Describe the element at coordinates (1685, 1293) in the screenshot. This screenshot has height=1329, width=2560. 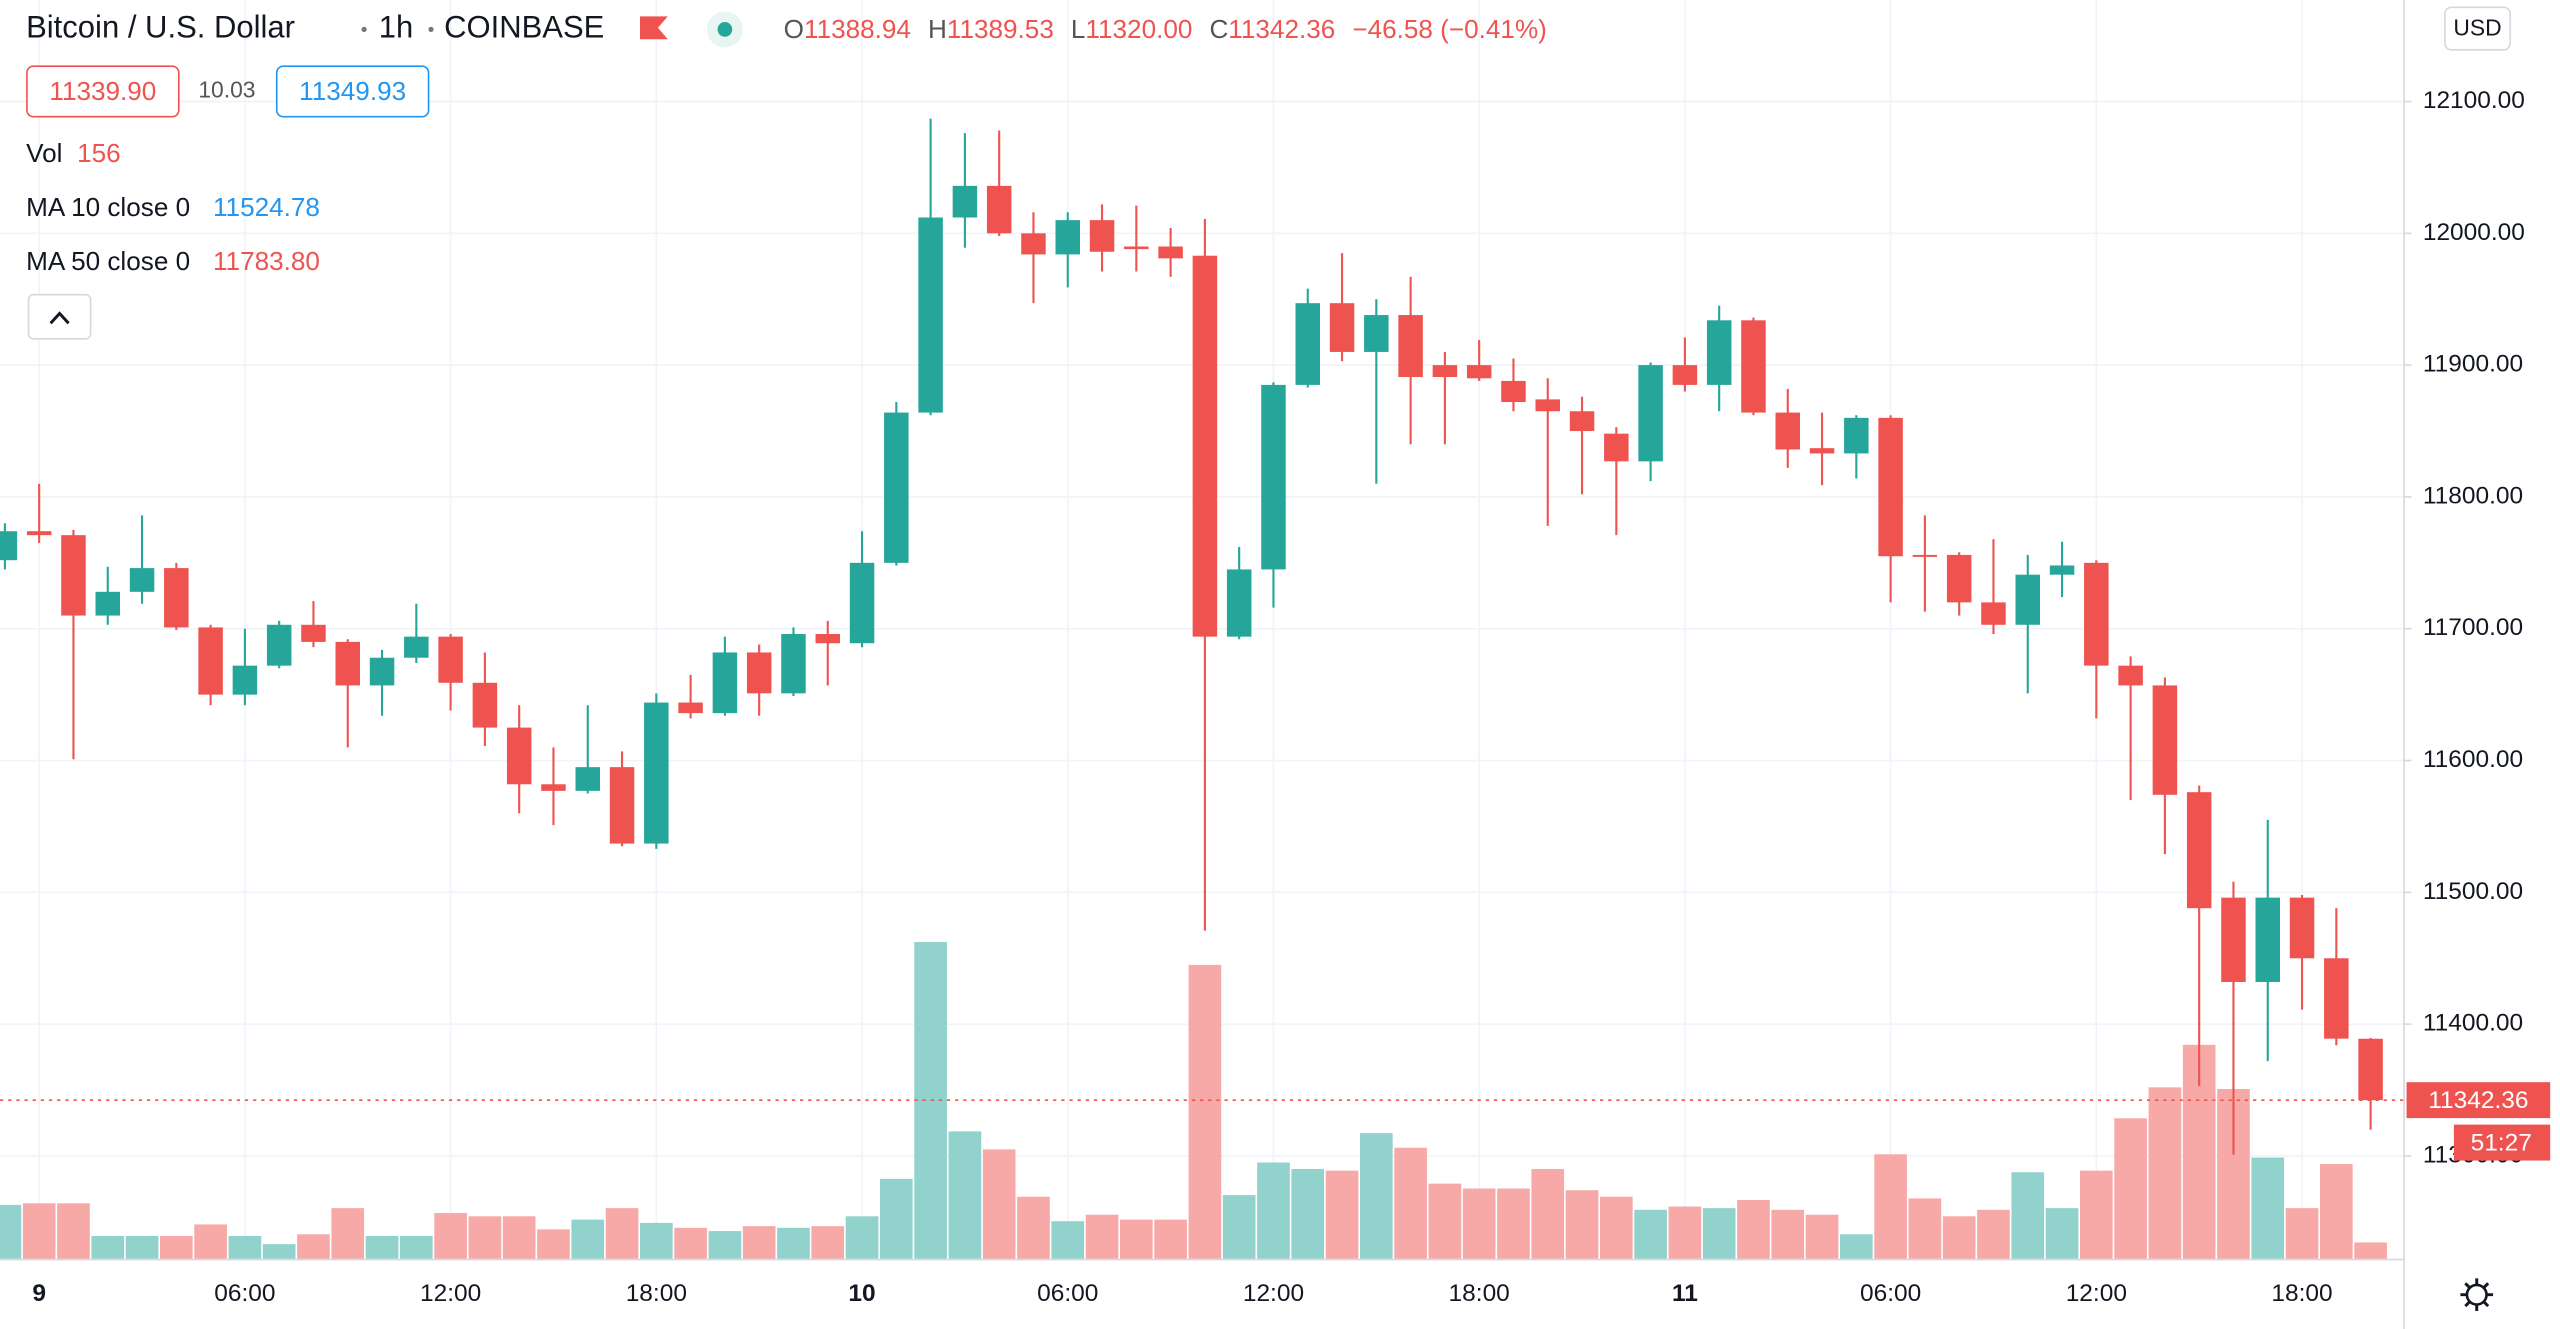
I see `x-tick-label: 11` at that location.